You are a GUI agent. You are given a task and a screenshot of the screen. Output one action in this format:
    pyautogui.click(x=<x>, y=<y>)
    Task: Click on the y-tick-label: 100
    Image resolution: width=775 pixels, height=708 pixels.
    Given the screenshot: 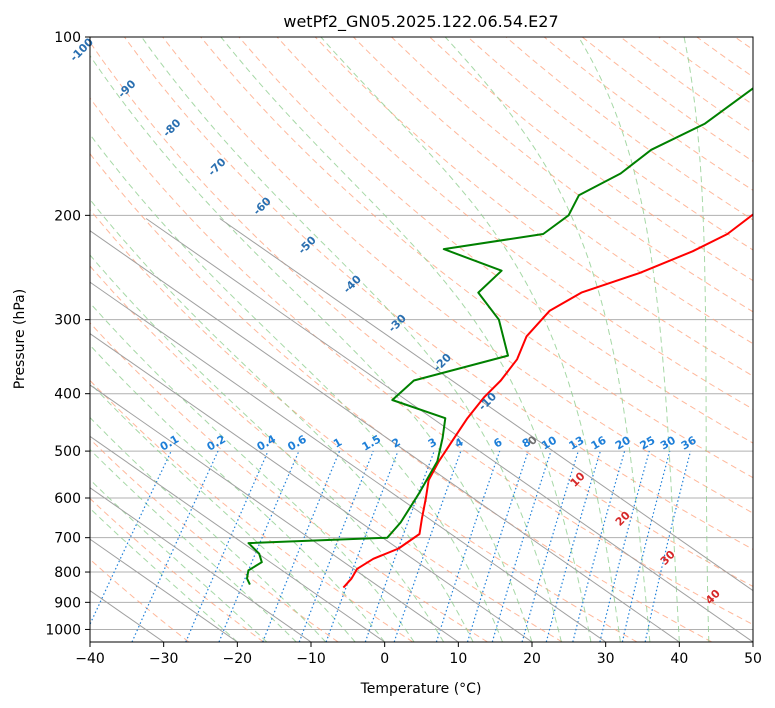 What is the action you would take?
    pyautogui.click(x=67, y=38)
    